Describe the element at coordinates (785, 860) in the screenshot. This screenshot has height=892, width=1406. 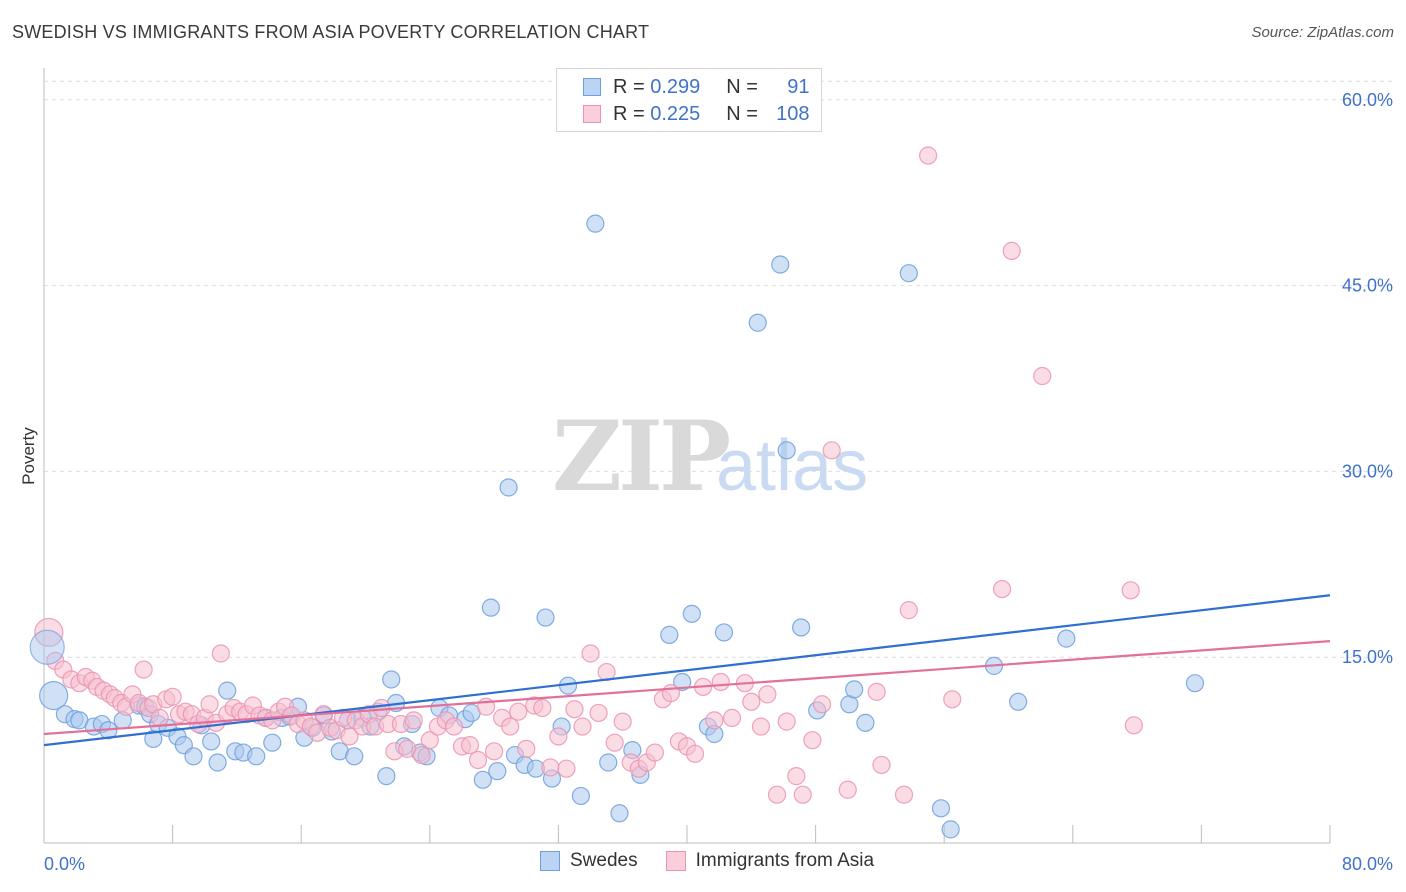
I see `asia-legend-label: Immigrants from Asia` at that location.